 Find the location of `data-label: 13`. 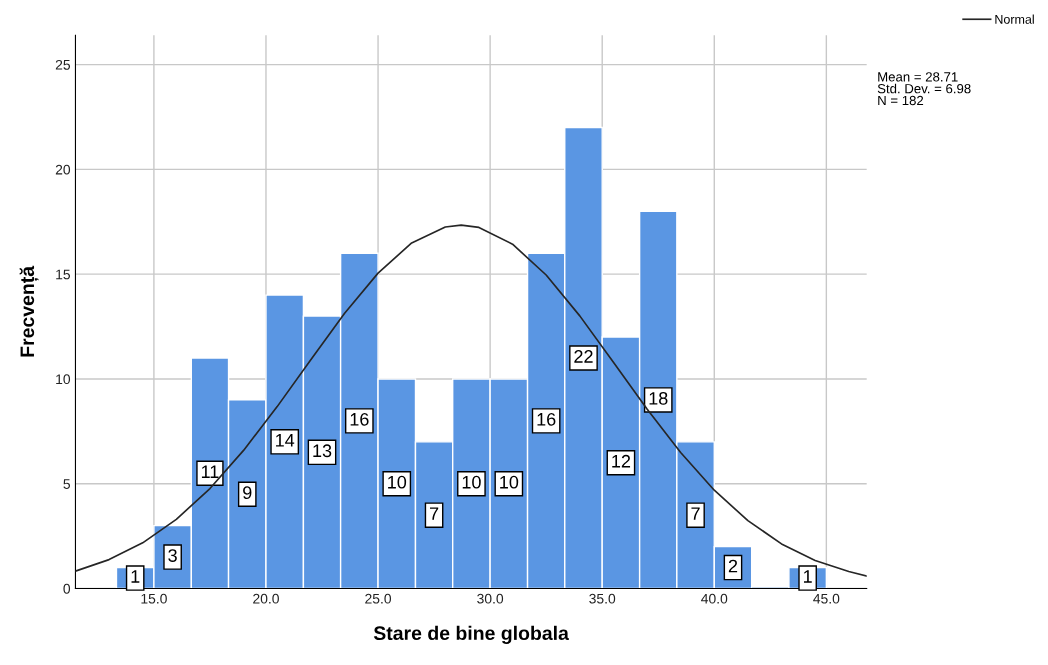

data-label: 13 is located at coordinates (322, 451).